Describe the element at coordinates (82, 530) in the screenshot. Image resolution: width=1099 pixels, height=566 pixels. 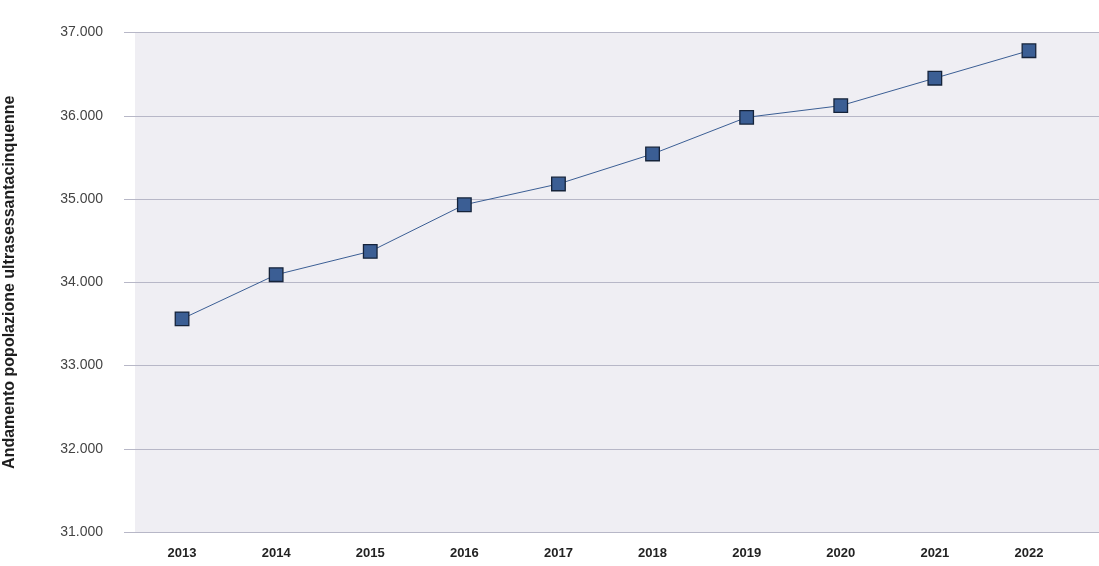
I see `y-tick-label: 31.000` at that location.